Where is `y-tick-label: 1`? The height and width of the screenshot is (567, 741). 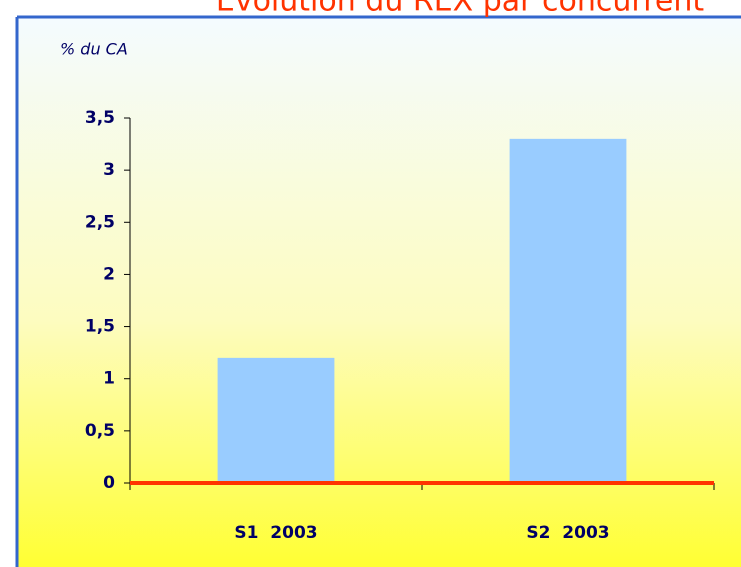
y-tick-label: 1 is located at coordinates (109, 379).